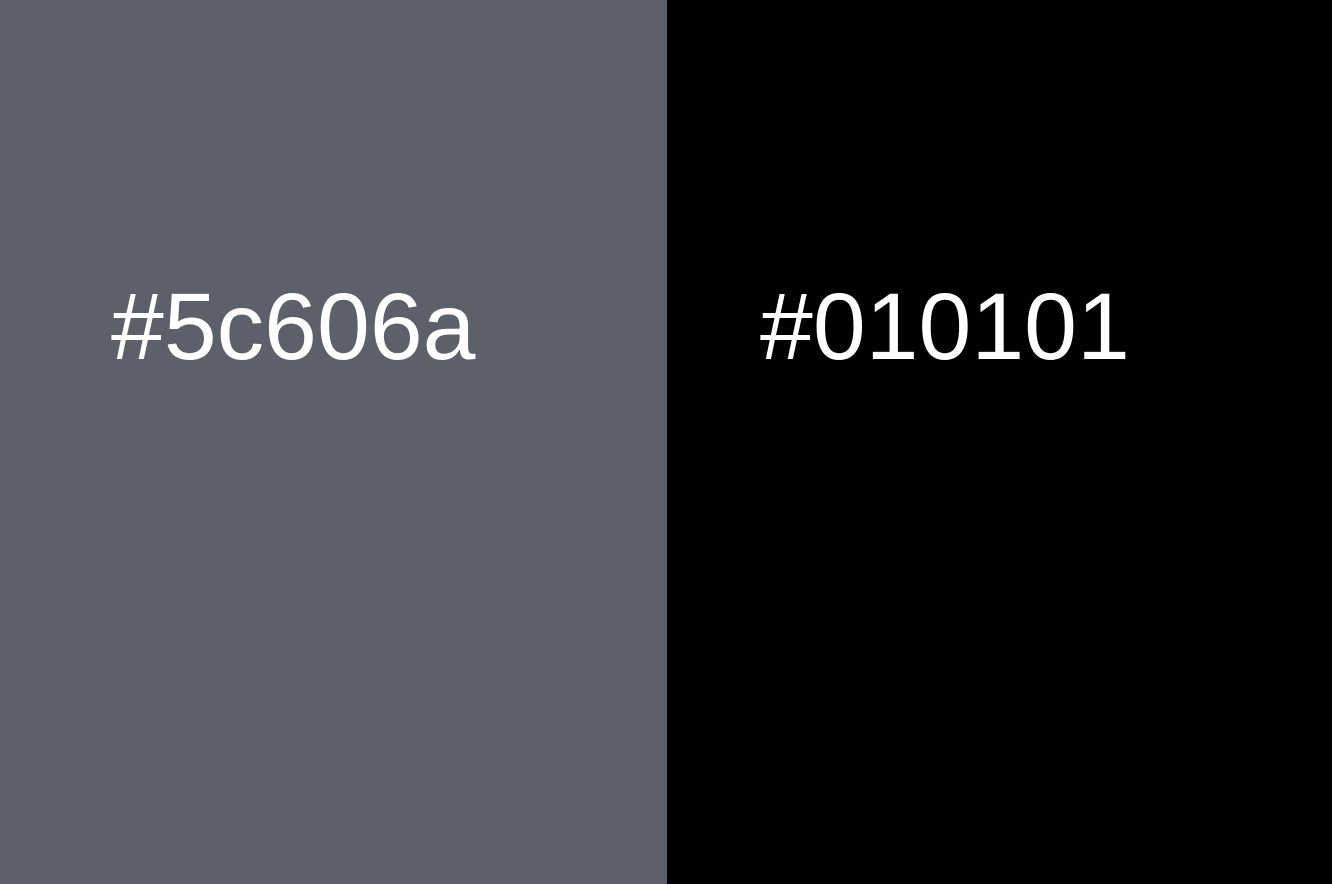 The width and height of the screenshot is (1332, 884). What do you see at coordinates (293, 327) in the screenshot?
I see `swatch-gray-label: #5c606a` at bounding box center [293, 327].